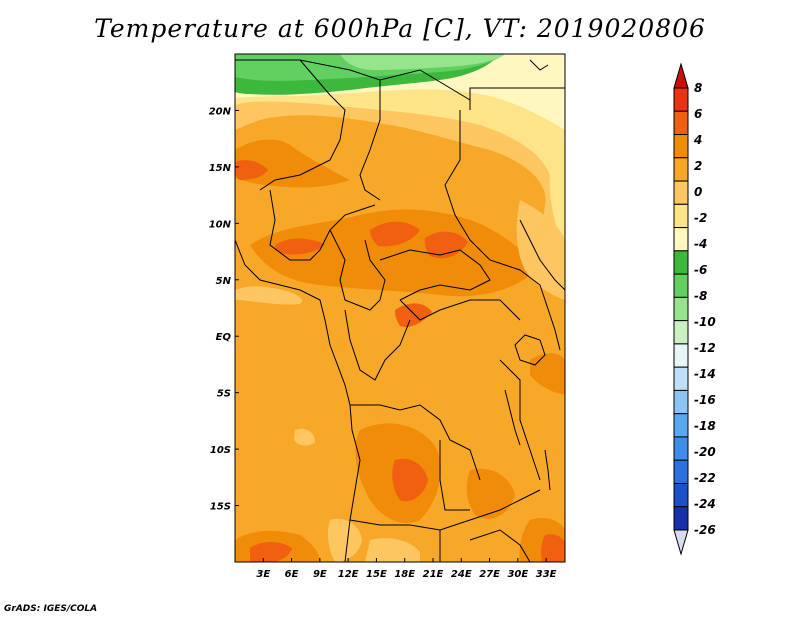 This screenshot has height=618, width=800. What do you see at coordinates (400, 84) in the screenshot?
I see `border-north-africa` at bounding box center [400, 84].